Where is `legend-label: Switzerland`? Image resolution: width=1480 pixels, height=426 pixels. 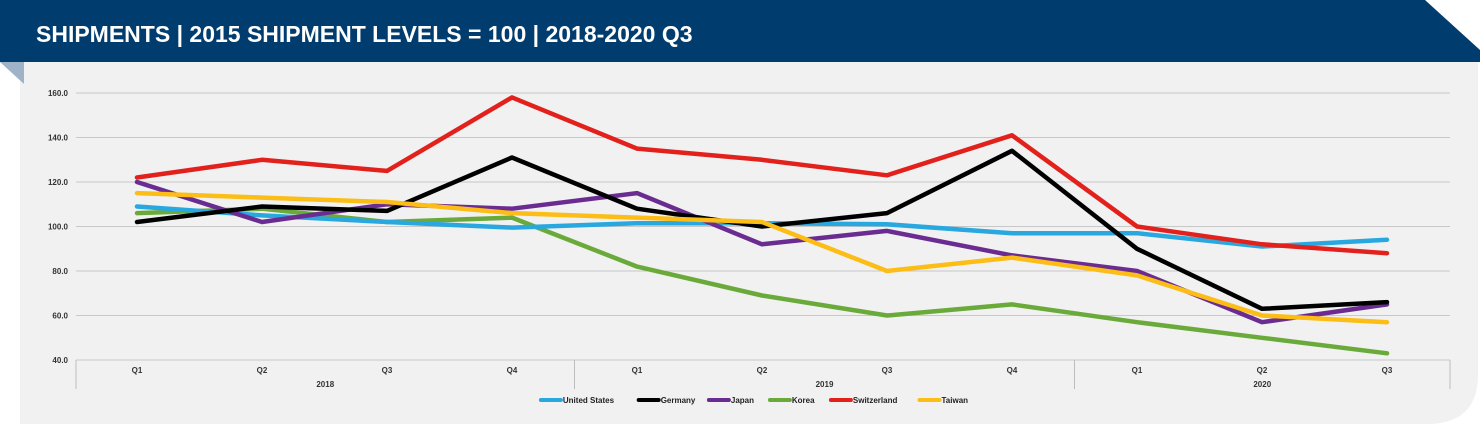 legend-label: Switzerland is located at coordinates (875, 400).